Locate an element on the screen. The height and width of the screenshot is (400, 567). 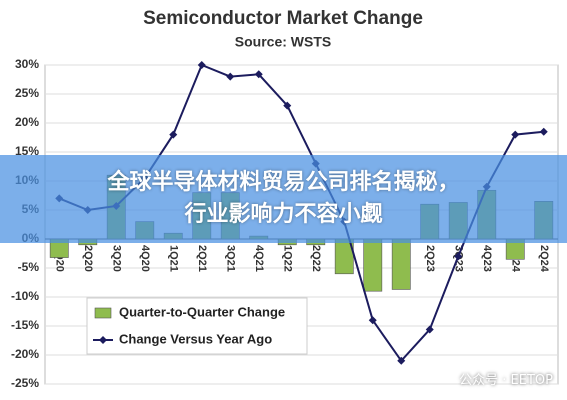
x-tick-label: 3Q20 is located at coordinates (116, 258).